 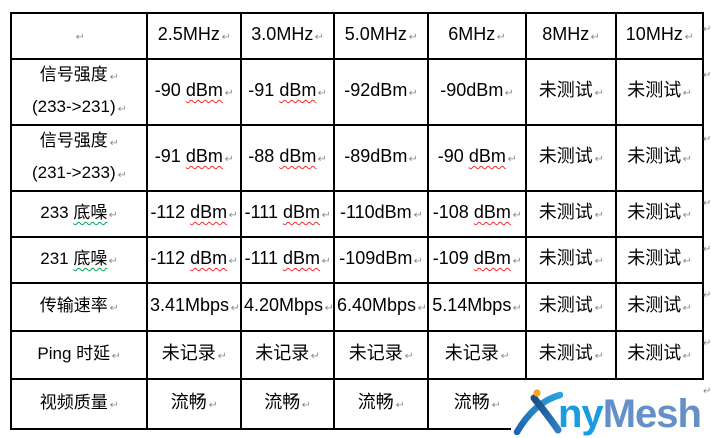 I want to click on cell-text: 5.0MHz, so click(x=375, y=34).